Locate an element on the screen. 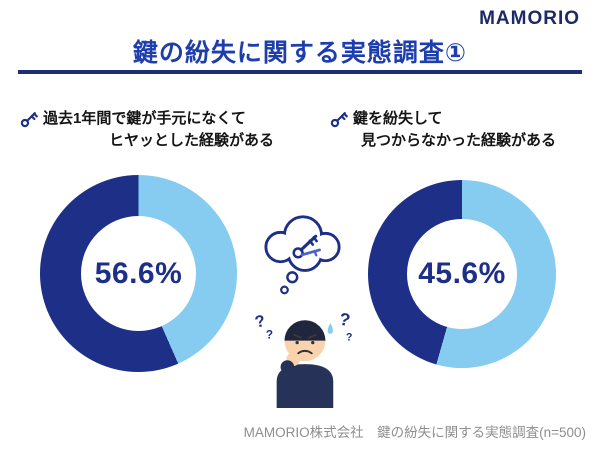 This screenshot has width=600, height=450. left-question-label: 過去1年間で鍵が手元になくて ヒヤッとした経験がある is located at coordinates (147, 130).